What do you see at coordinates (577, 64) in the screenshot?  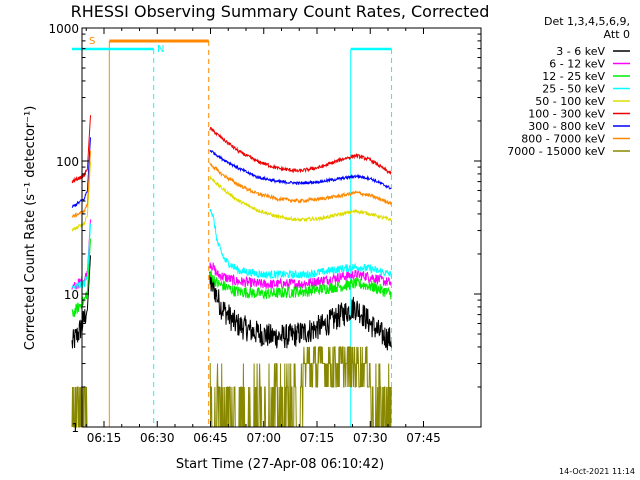 I see `legend-label-1: 6 - 12 keV` at bounding box center [577, 64].